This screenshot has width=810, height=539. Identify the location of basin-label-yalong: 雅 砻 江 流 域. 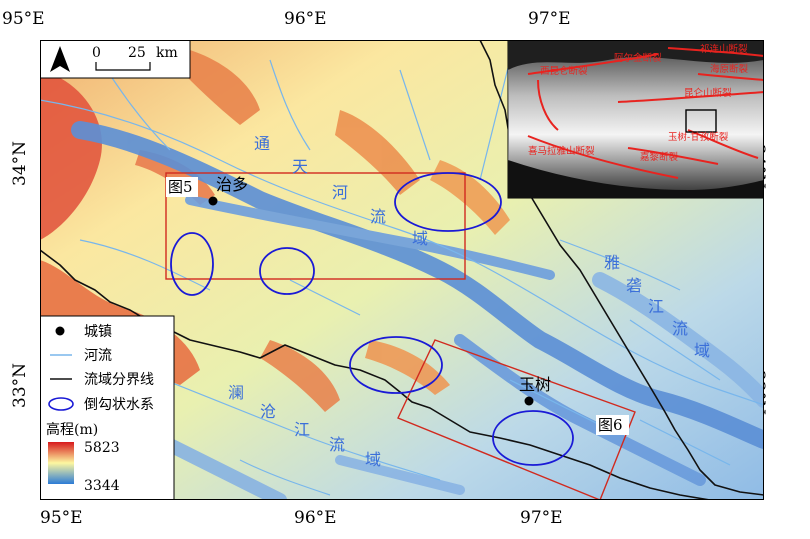
(657, 306).